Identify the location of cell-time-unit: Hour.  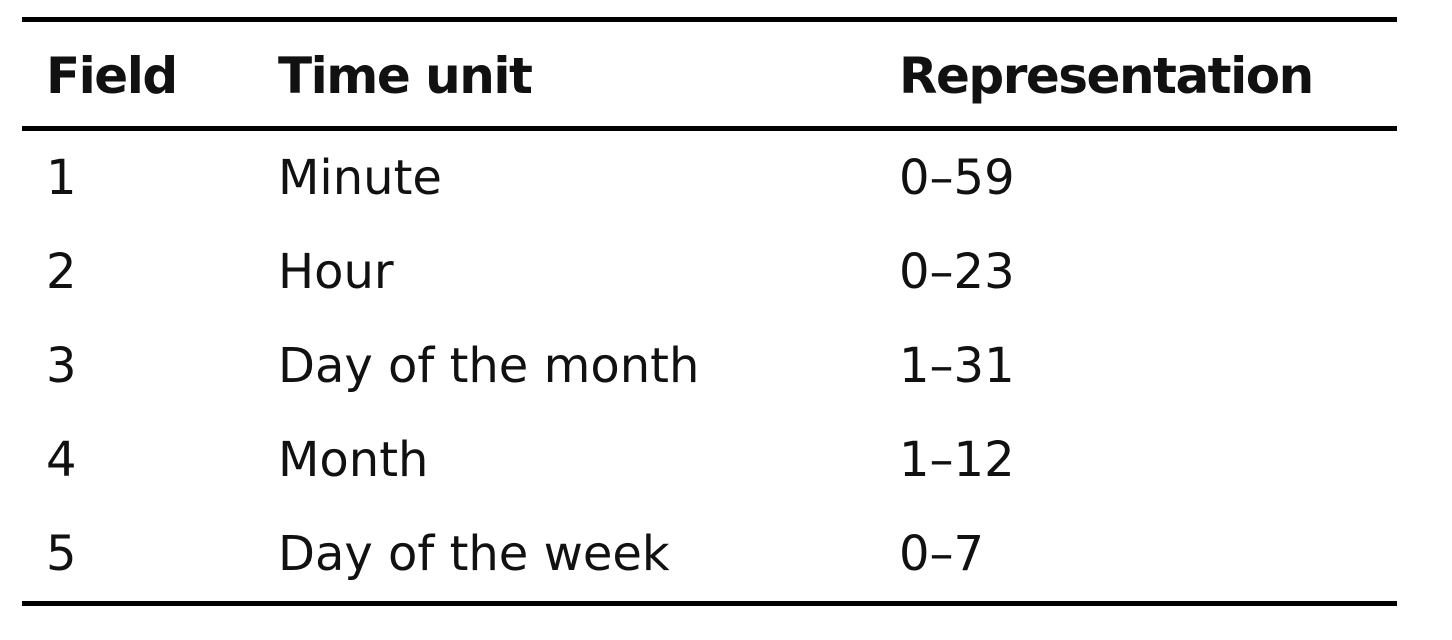
(336, 272).